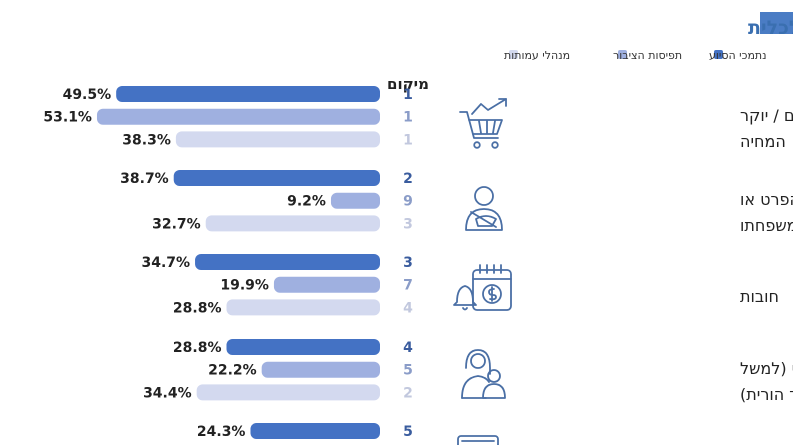 The width and height of the screenshot is (793, 445). Describe the element at coordinates (277, 139) in the screenshot. I see `bar-s2-c0` at that location.